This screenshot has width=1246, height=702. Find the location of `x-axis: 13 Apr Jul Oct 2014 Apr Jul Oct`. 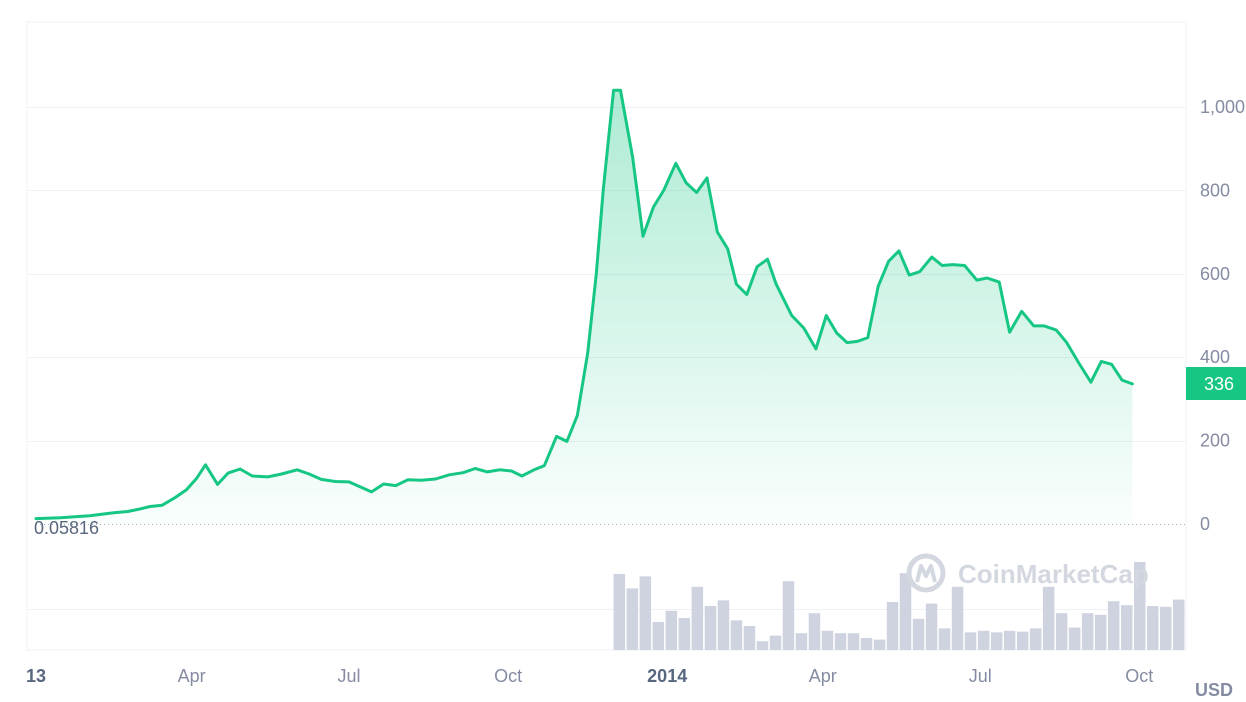

x-axis: 13 Apr Jul Oct 2014 Apr Jul Oct is located at coordinates (589, 676).